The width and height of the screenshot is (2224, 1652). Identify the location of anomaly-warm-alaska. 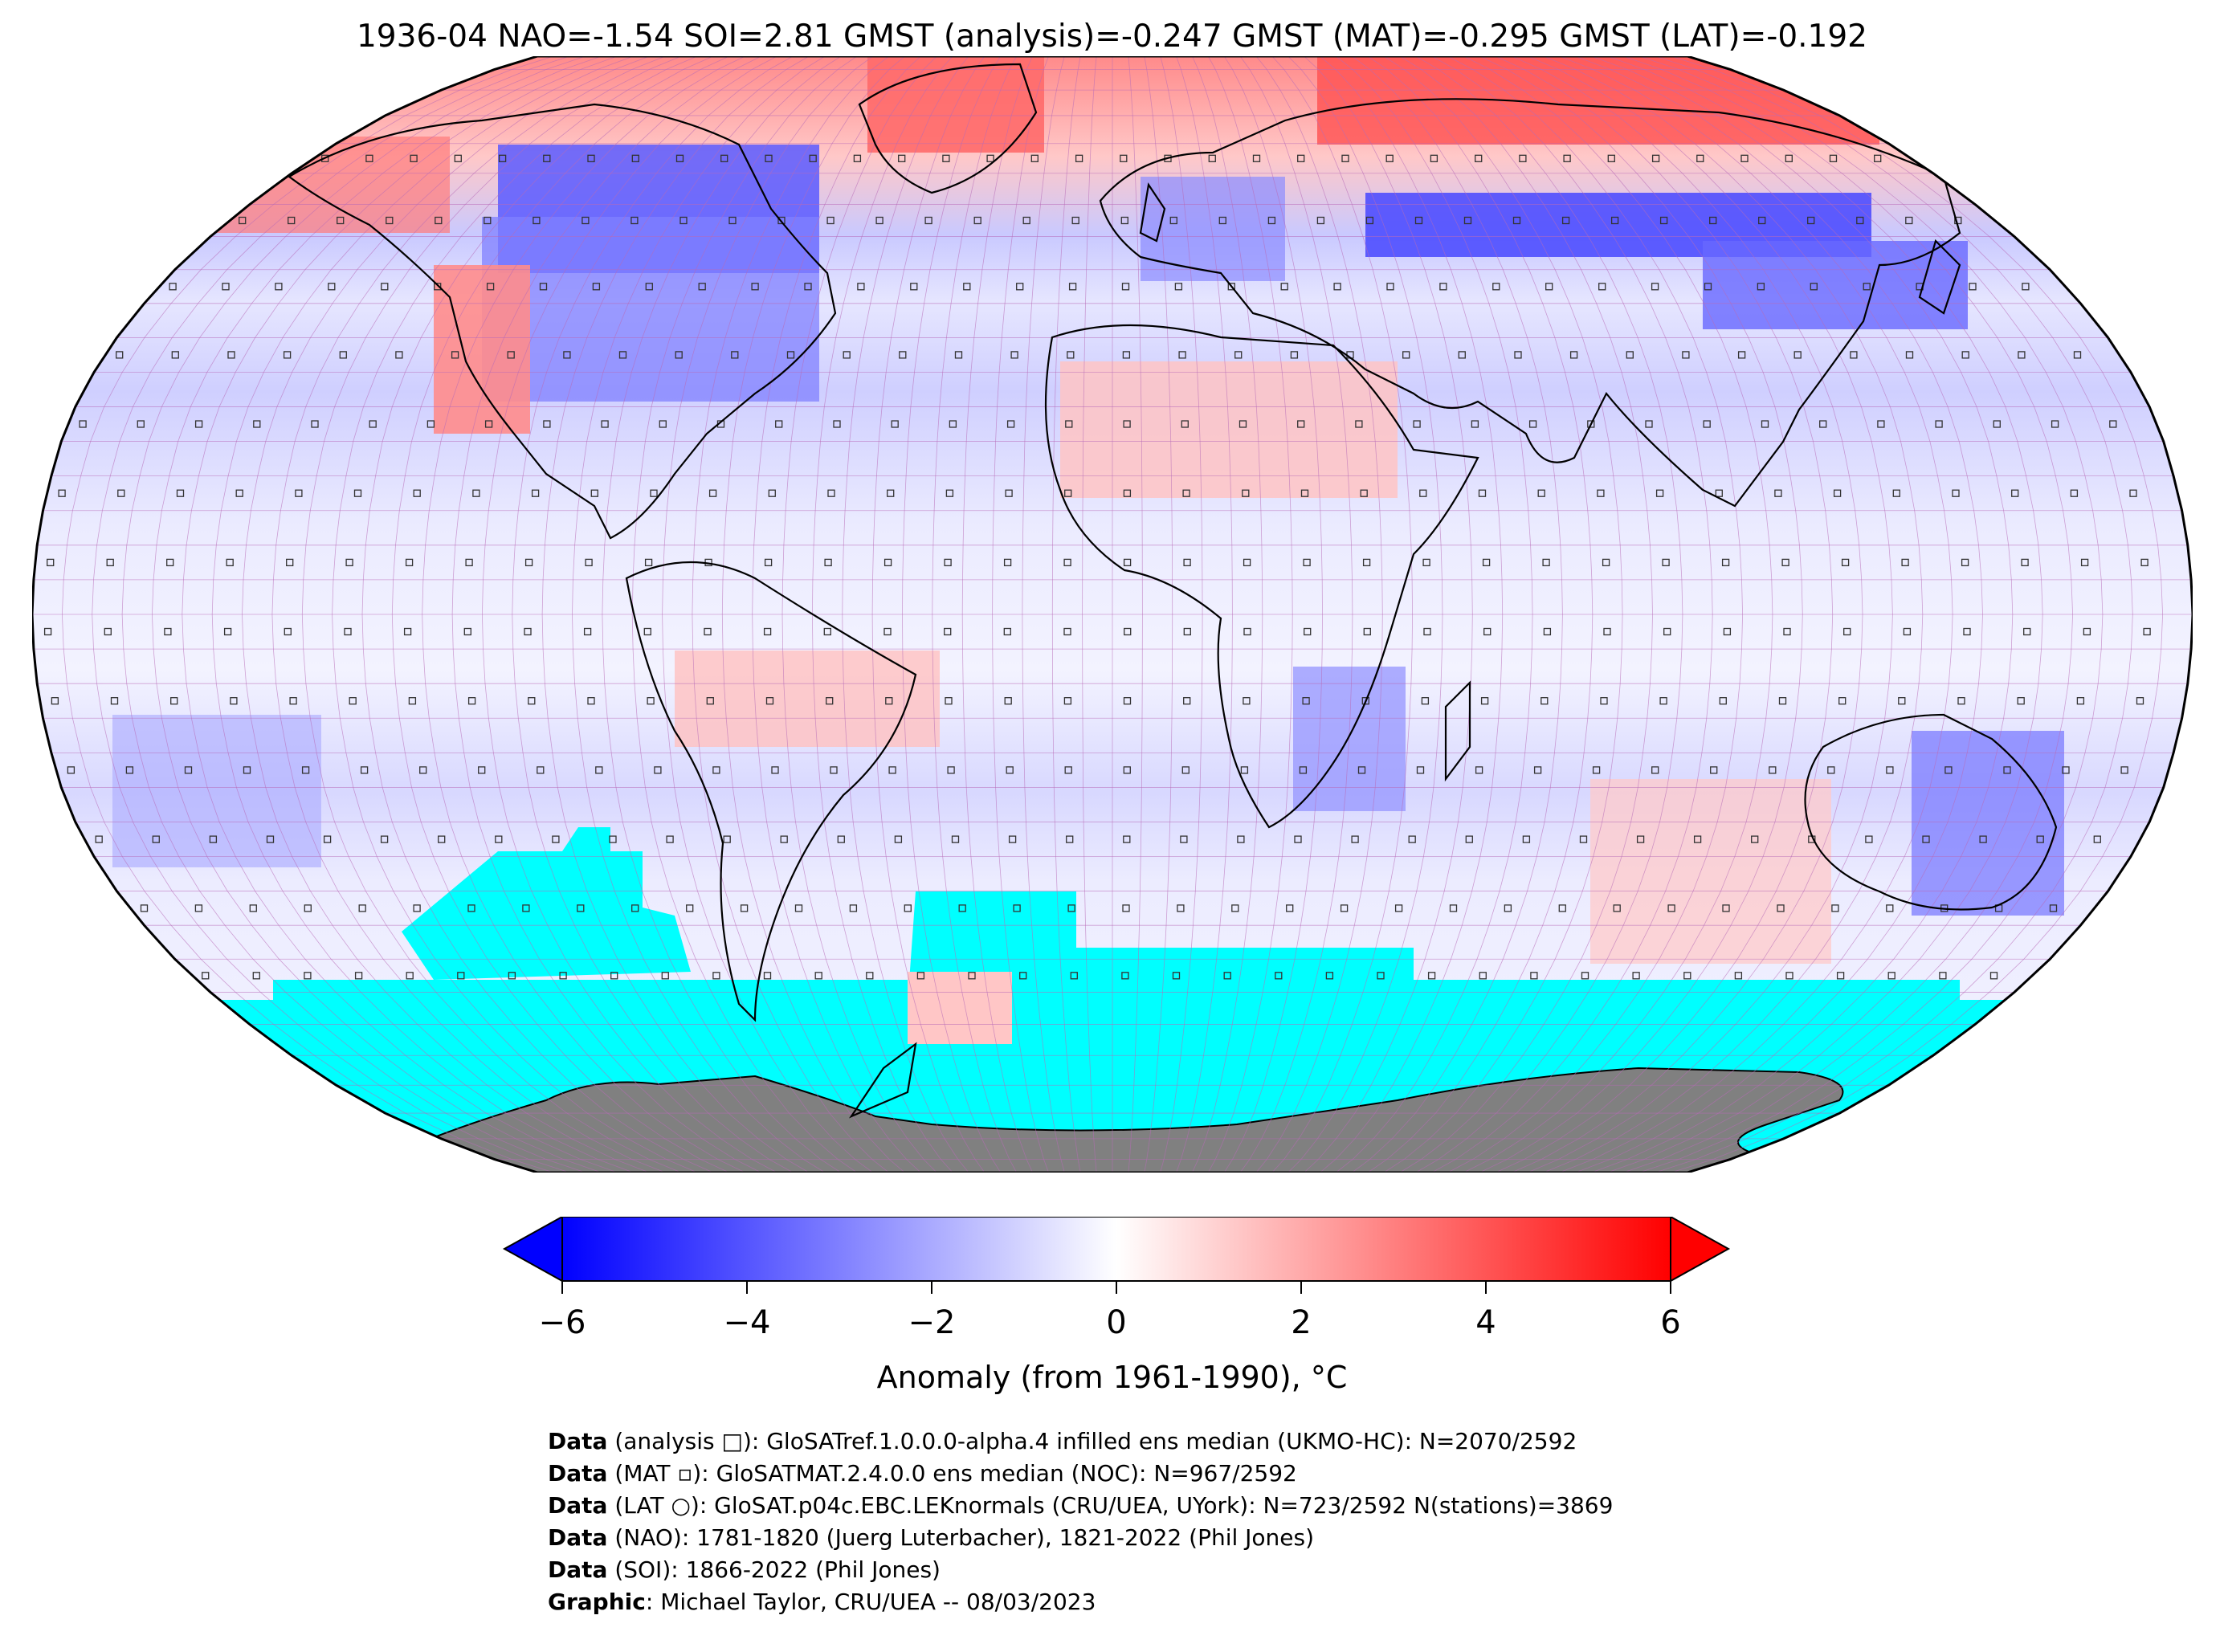
(241, 185).